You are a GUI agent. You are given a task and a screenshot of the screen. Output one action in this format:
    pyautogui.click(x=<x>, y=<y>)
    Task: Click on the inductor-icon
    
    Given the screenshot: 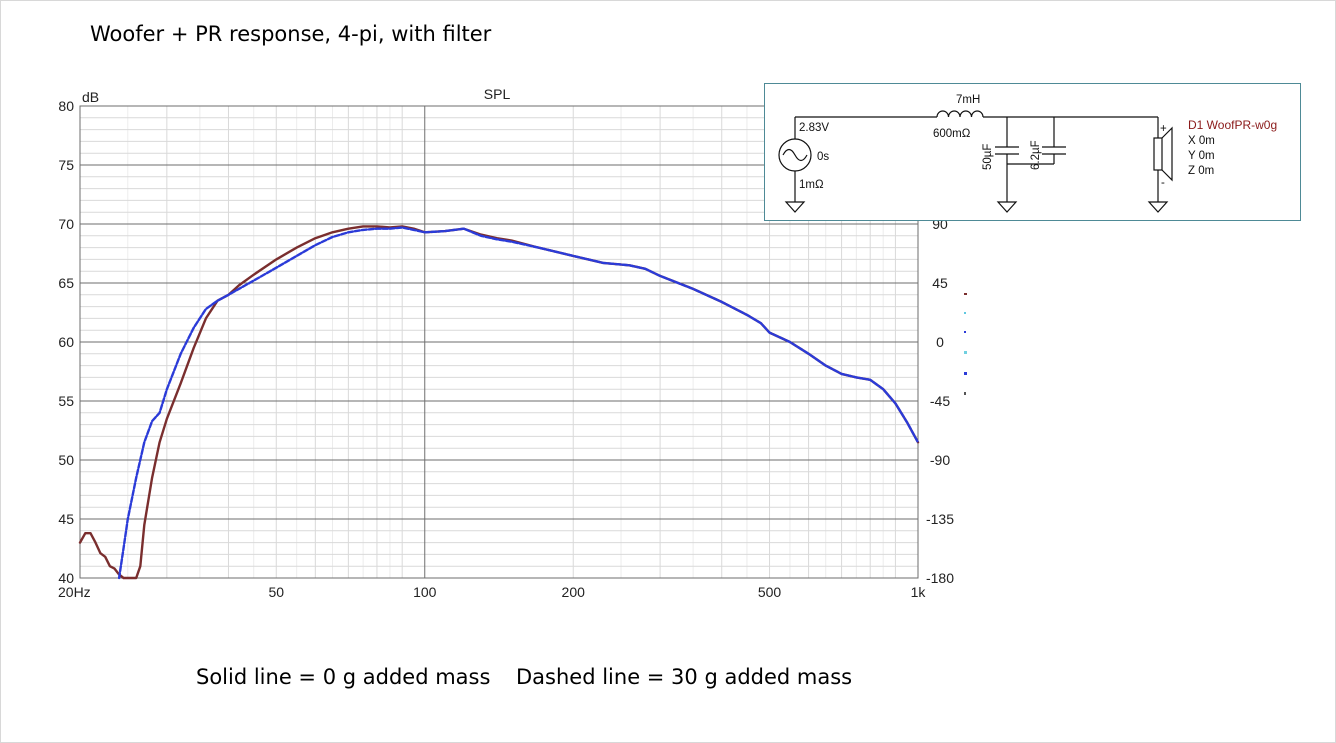 What is the action you would take?
    pyautogui.click(x=960, y=114)
    